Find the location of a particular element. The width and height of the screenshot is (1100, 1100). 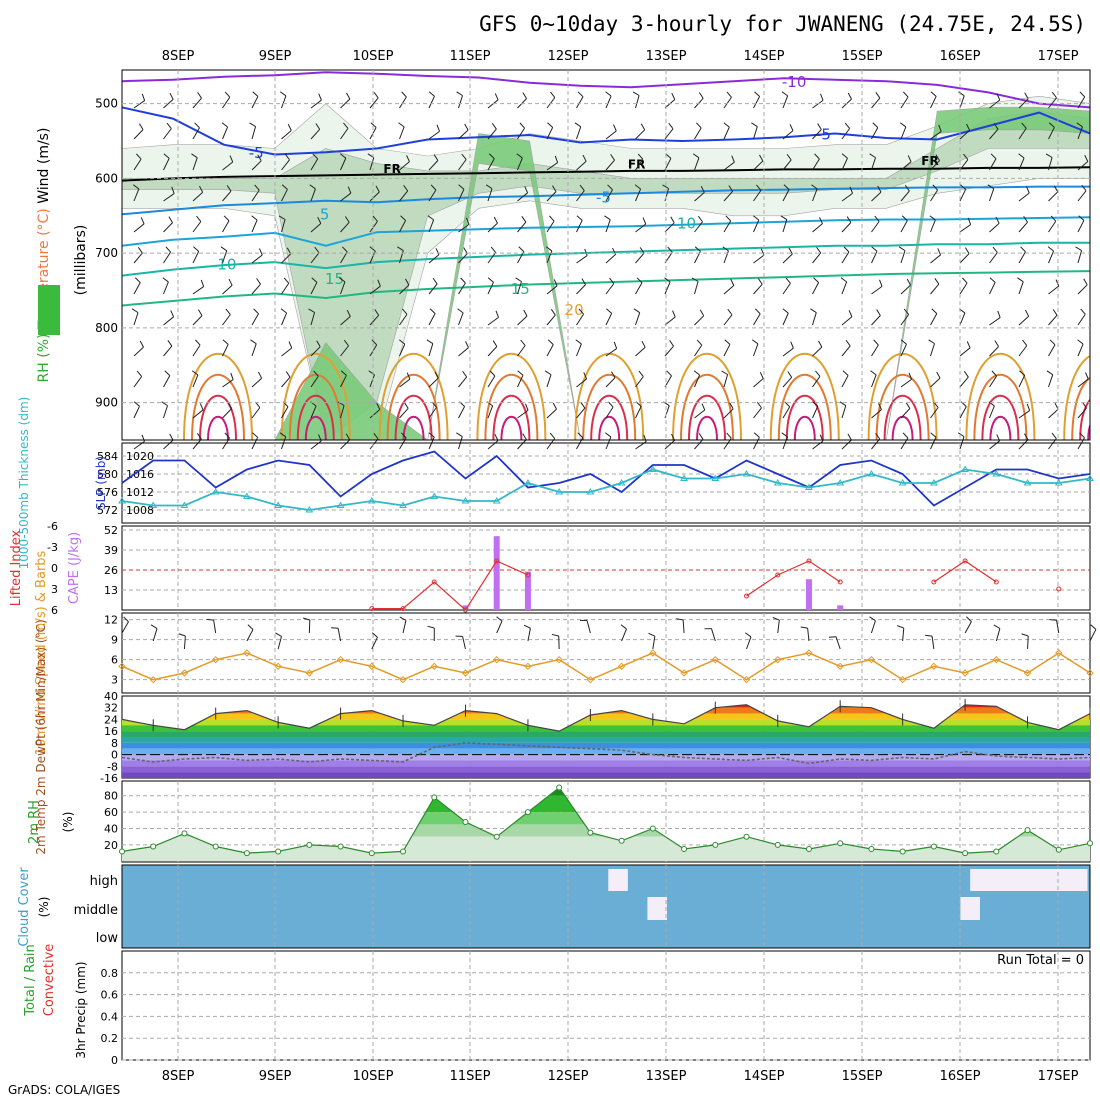

wind-tick-label: 9 is located at coordinates (114, 640).